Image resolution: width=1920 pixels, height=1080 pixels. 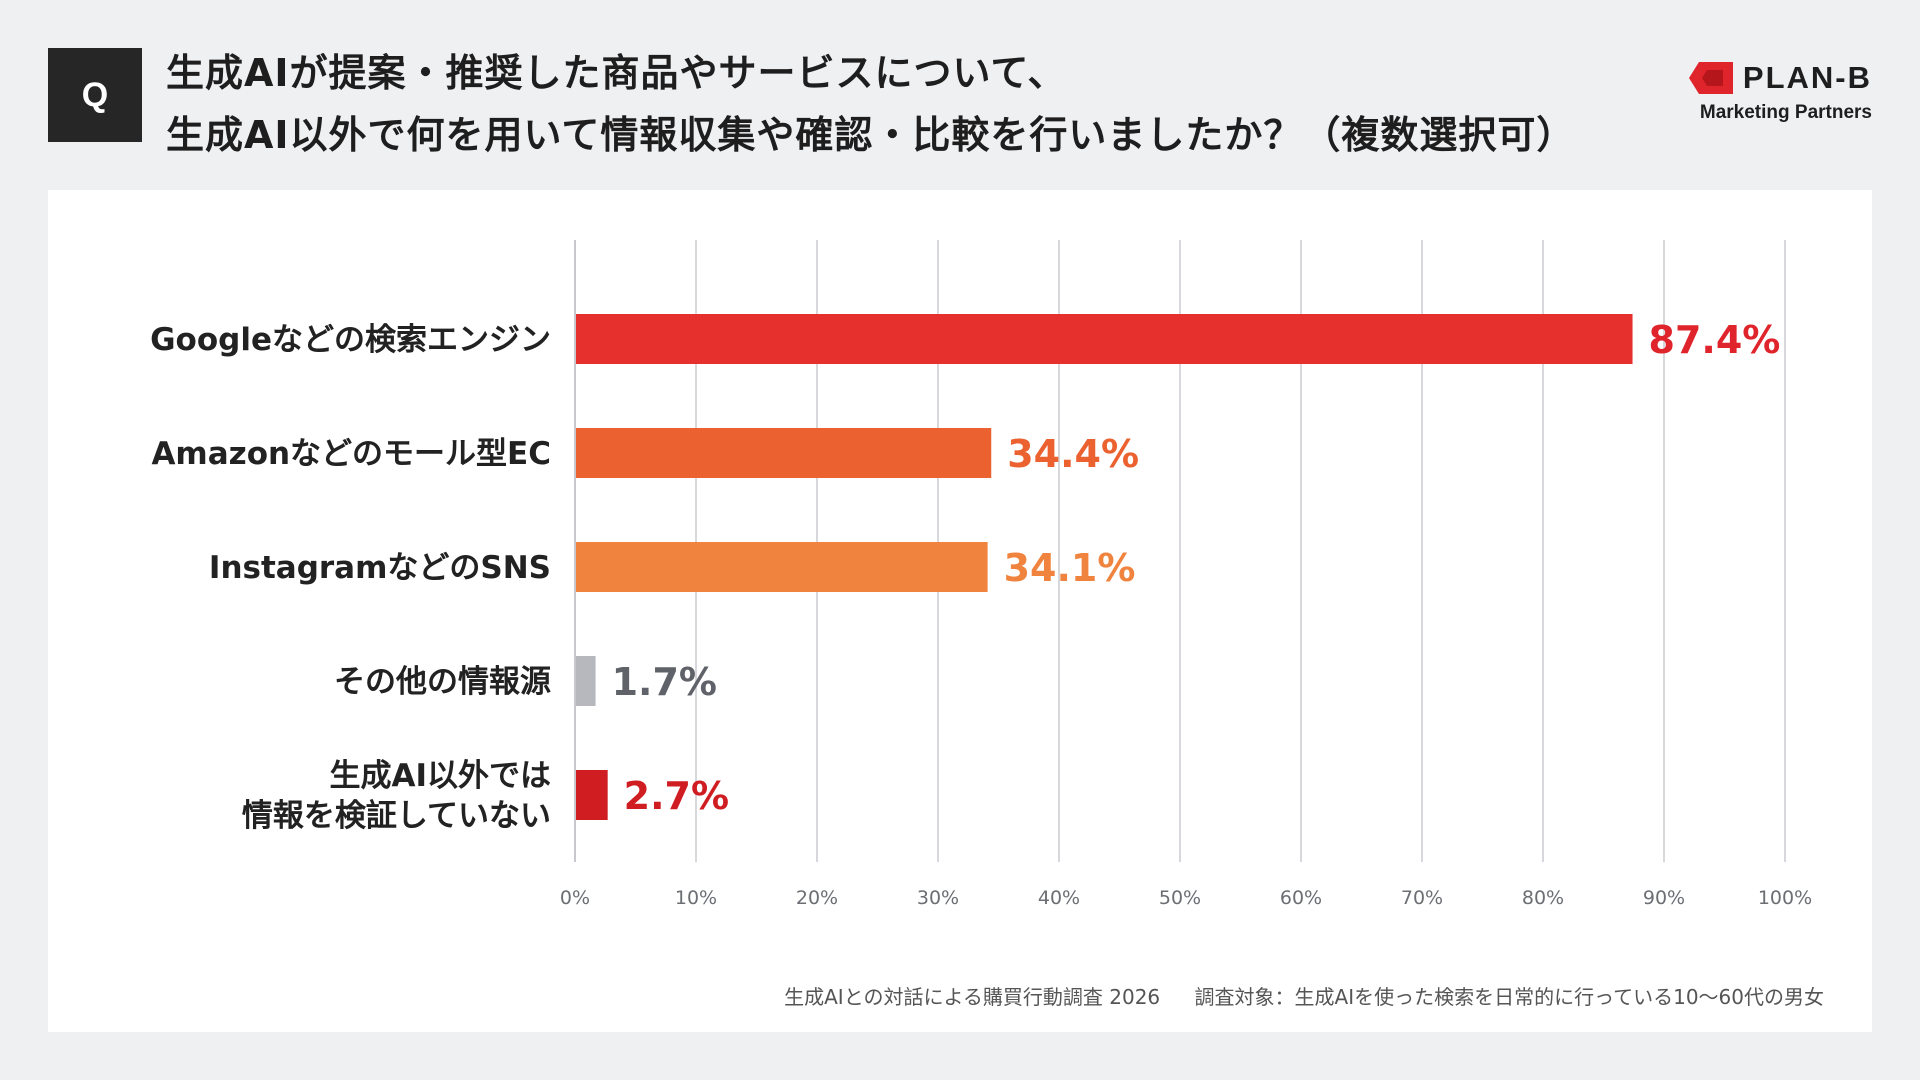 I want to click on brand-tagline: Marketing Partners, so click(x=1785, y=112).